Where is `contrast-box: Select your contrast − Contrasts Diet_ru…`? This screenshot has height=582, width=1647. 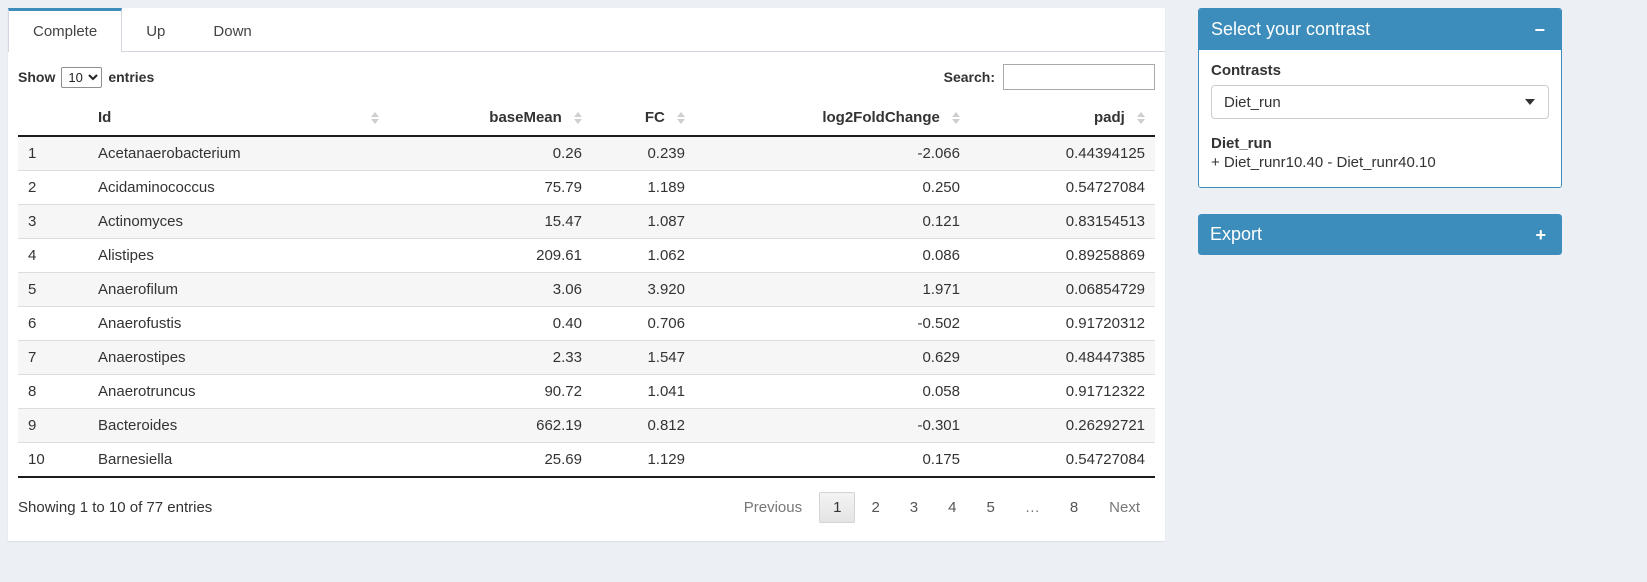
contrast-box: Select your contrast − Contrasts Diet_ru… is located at coordinates (1380, 98).